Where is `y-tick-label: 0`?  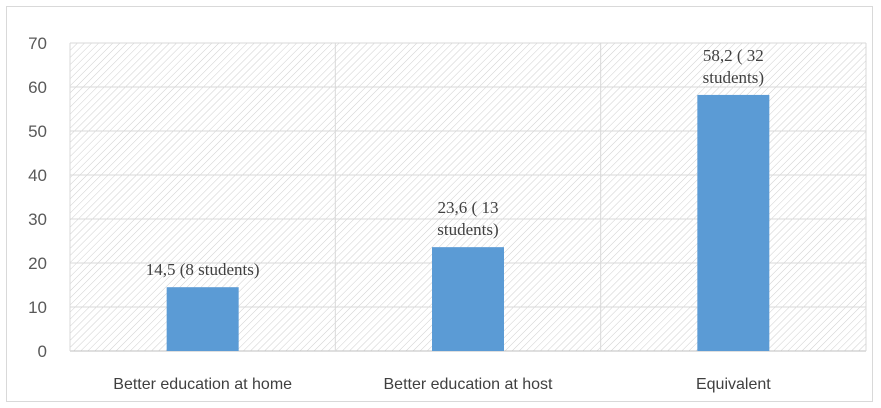 y-tick-label: 0 is located at coordinates (42, 351).